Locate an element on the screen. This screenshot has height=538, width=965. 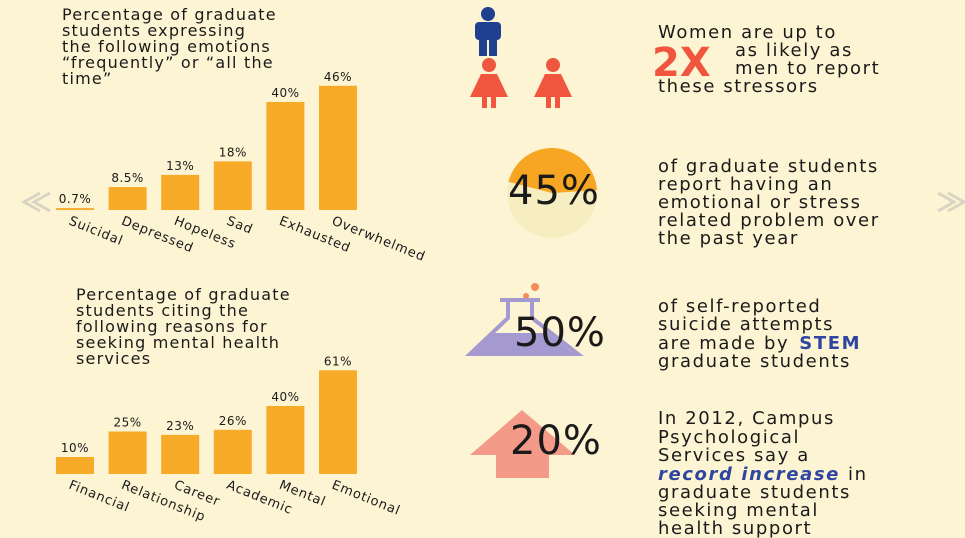
value-label: 25% is located at coordinates (128, 423).